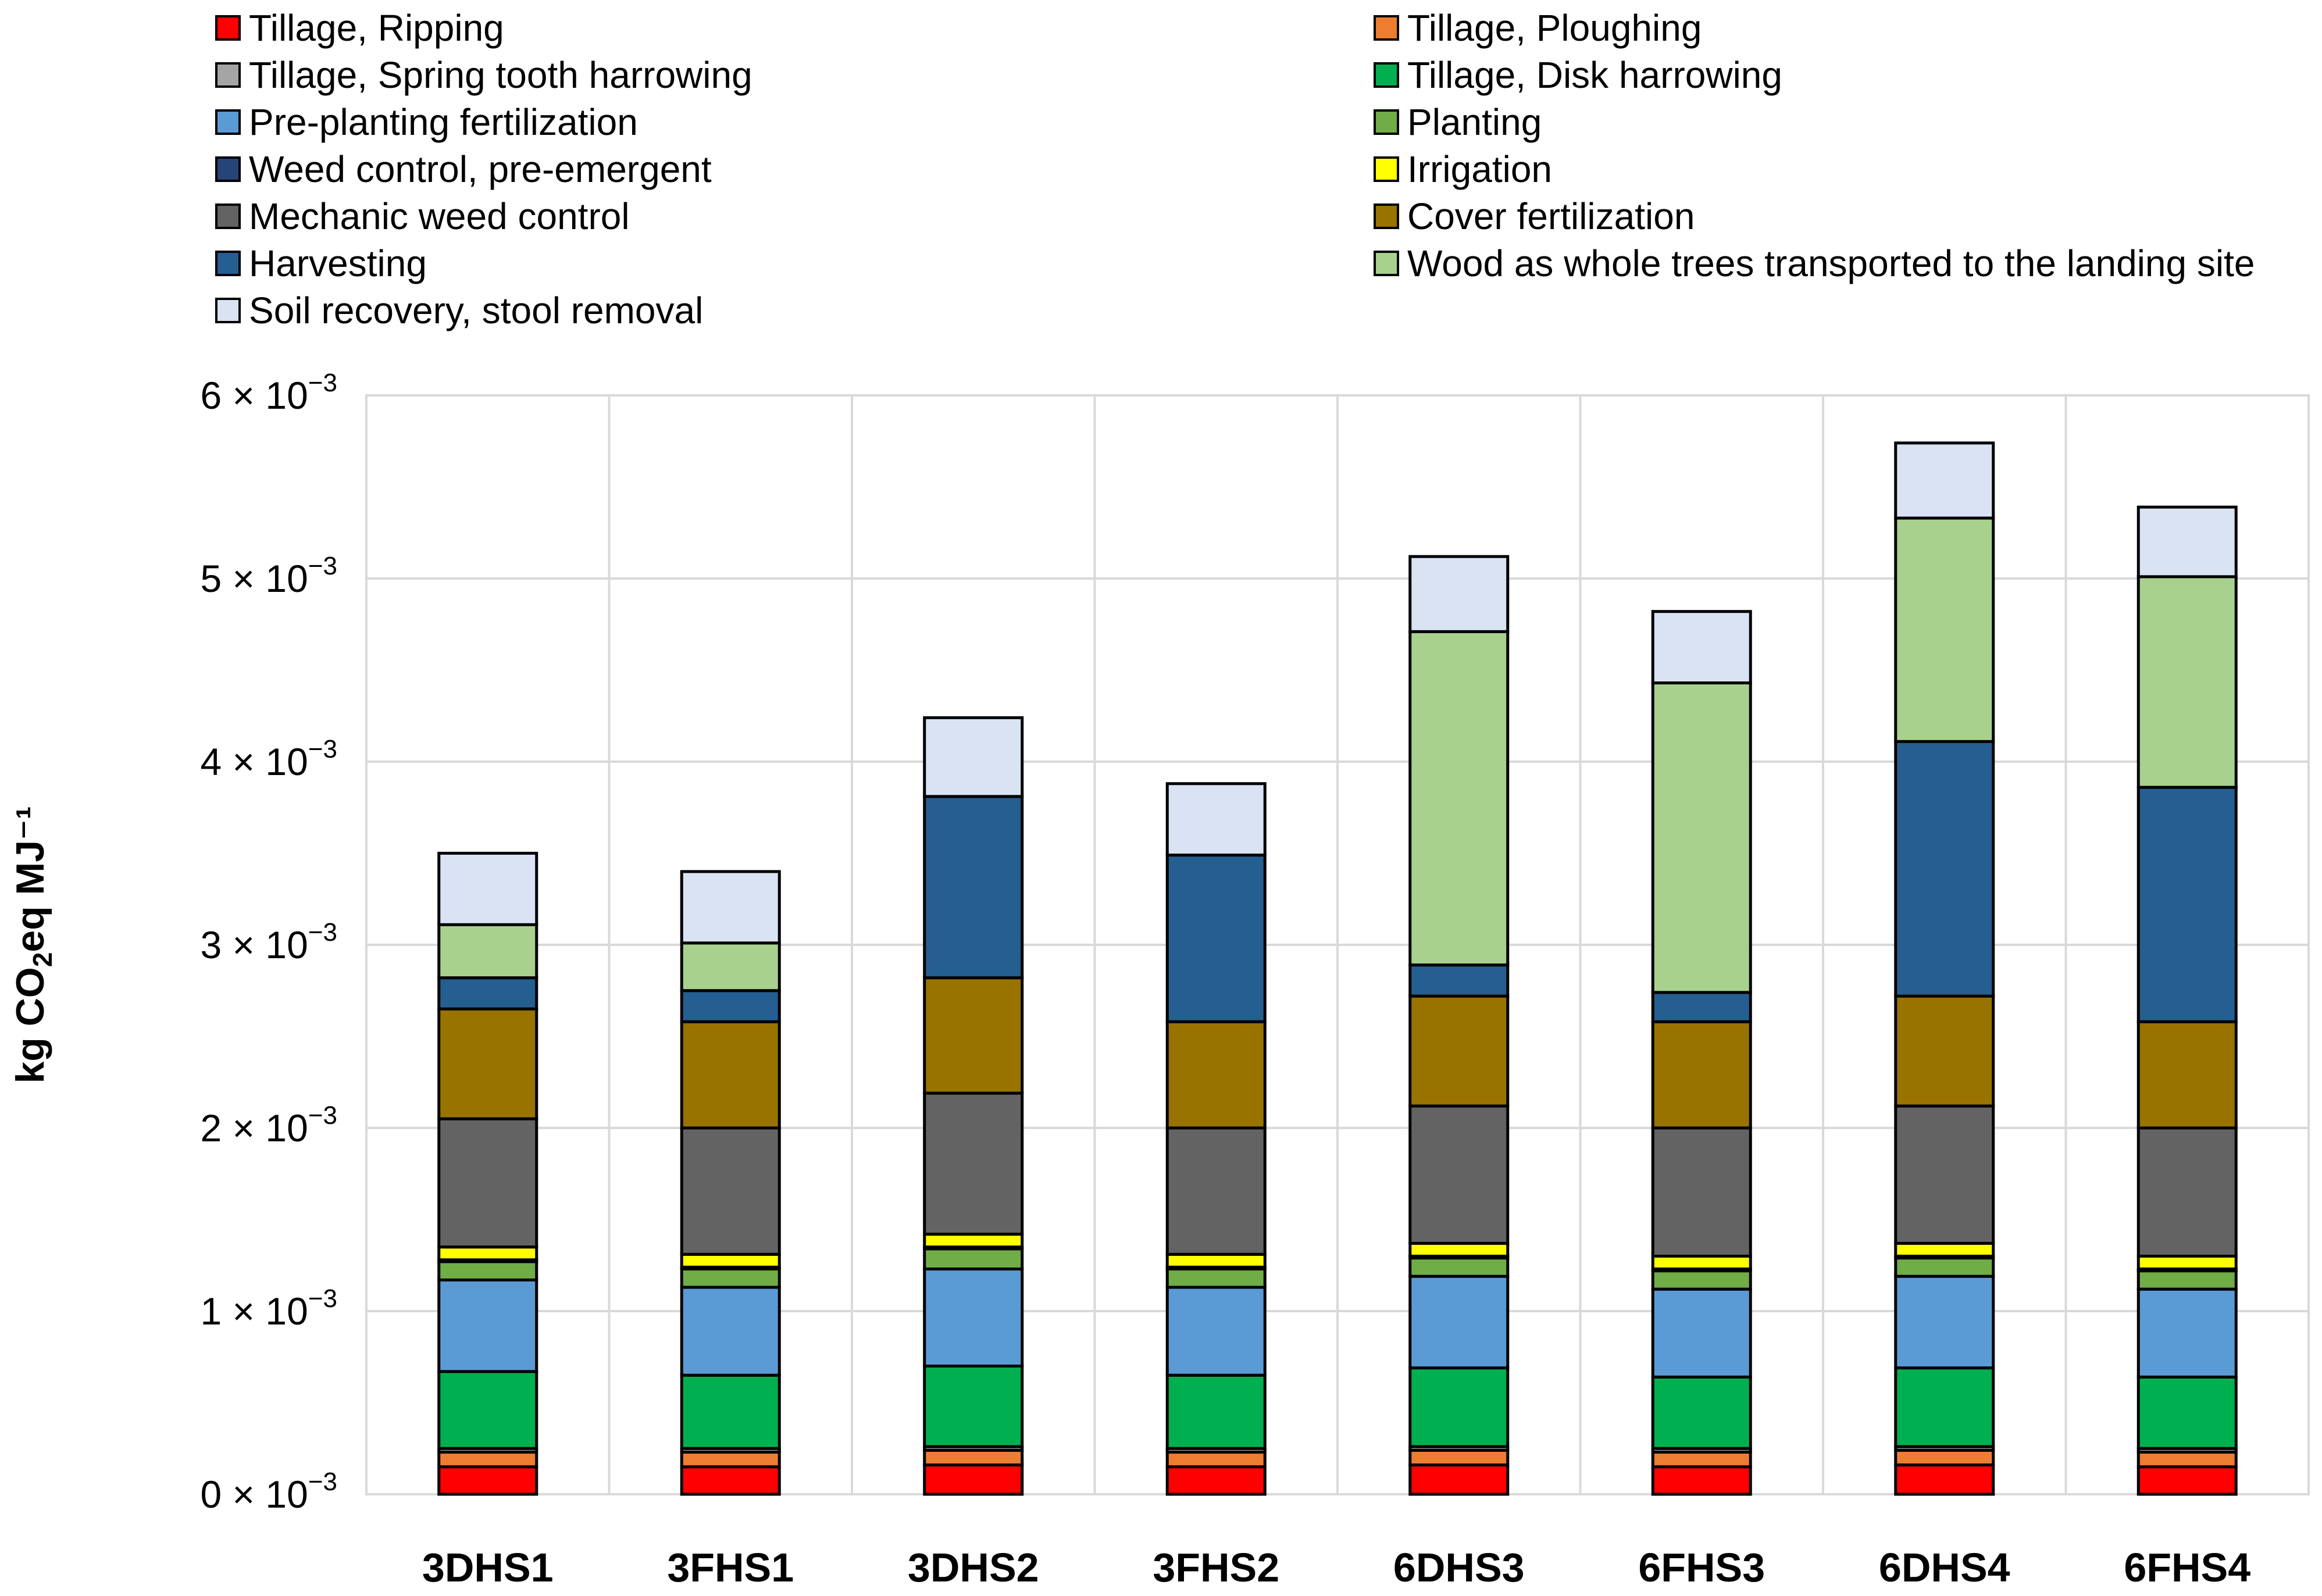 This screenshot has height=1596, width=2322. I want to click on y-tick-mantissa: 6, so click(211, 395).